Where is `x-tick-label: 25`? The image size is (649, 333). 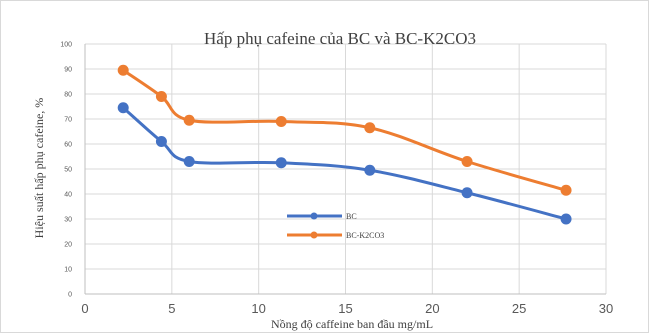
x-tick-label: 25 is located at coordinates (519, 308).